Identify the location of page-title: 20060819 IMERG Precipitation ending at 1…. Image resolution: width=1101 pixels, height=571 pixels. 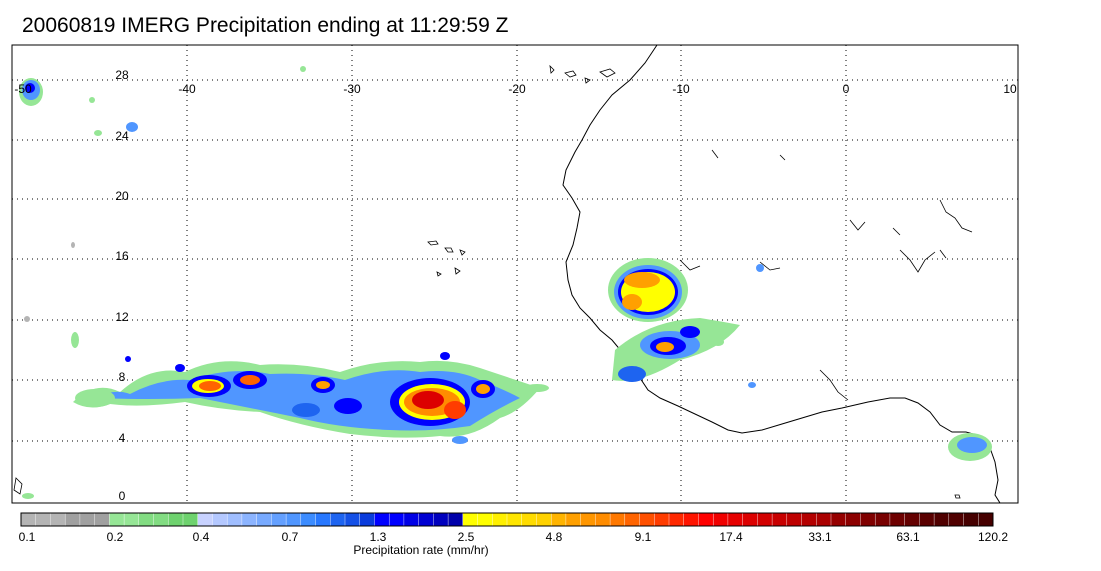
(265, 25).